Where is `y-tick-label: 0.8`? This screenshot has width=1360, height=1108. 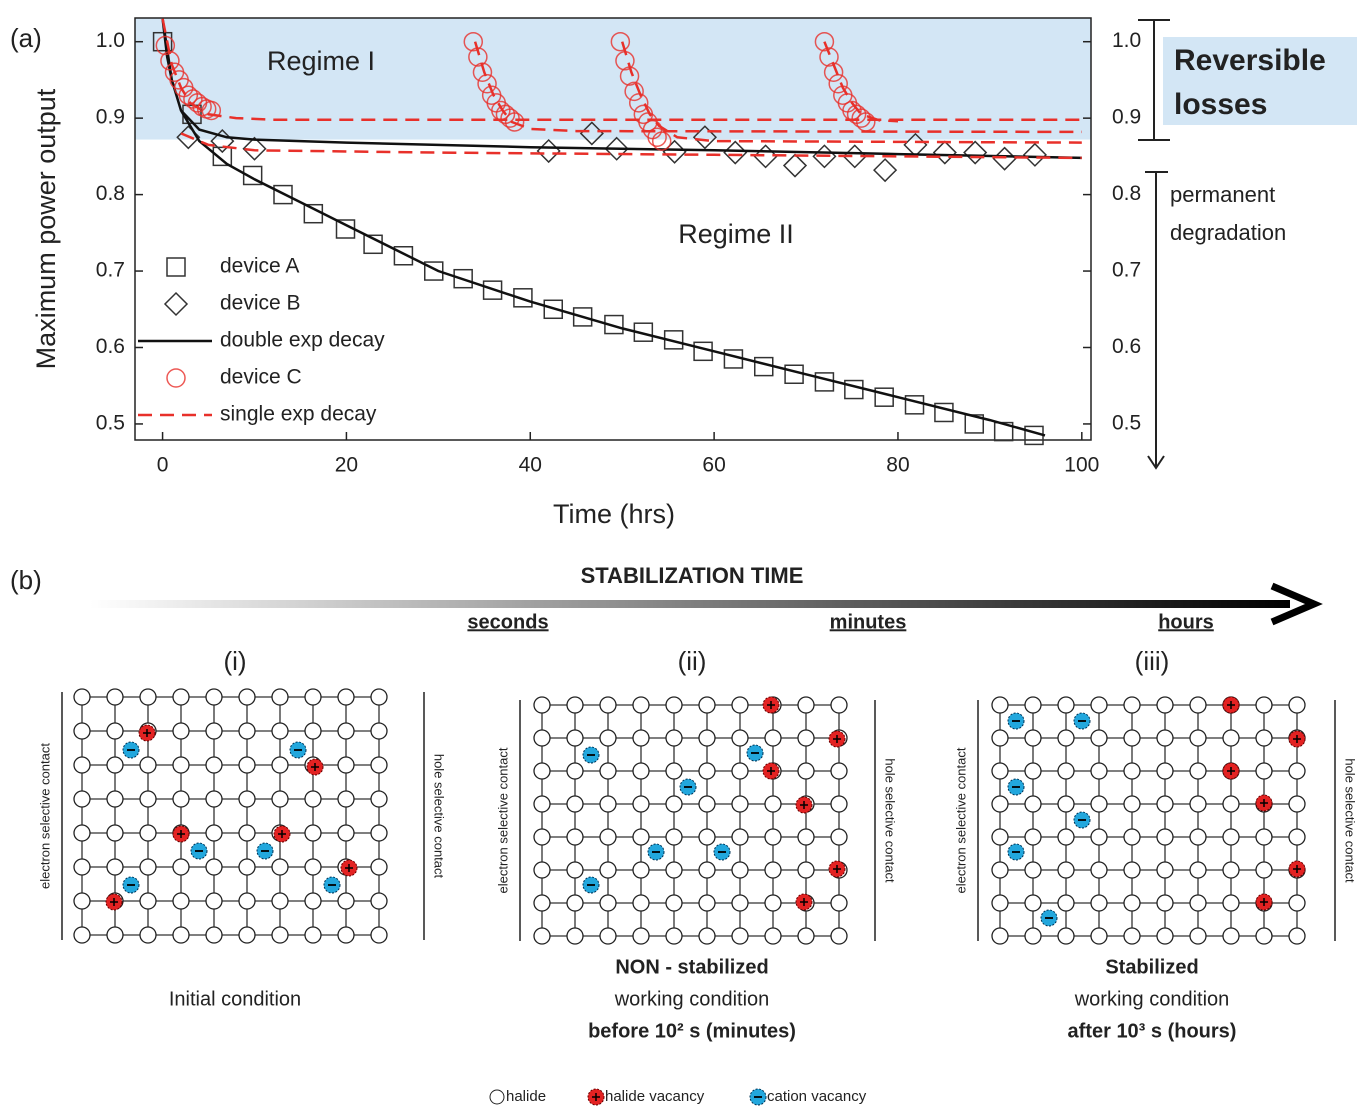 y-tick-label: 0.8 is located at coordinates (110, 193).